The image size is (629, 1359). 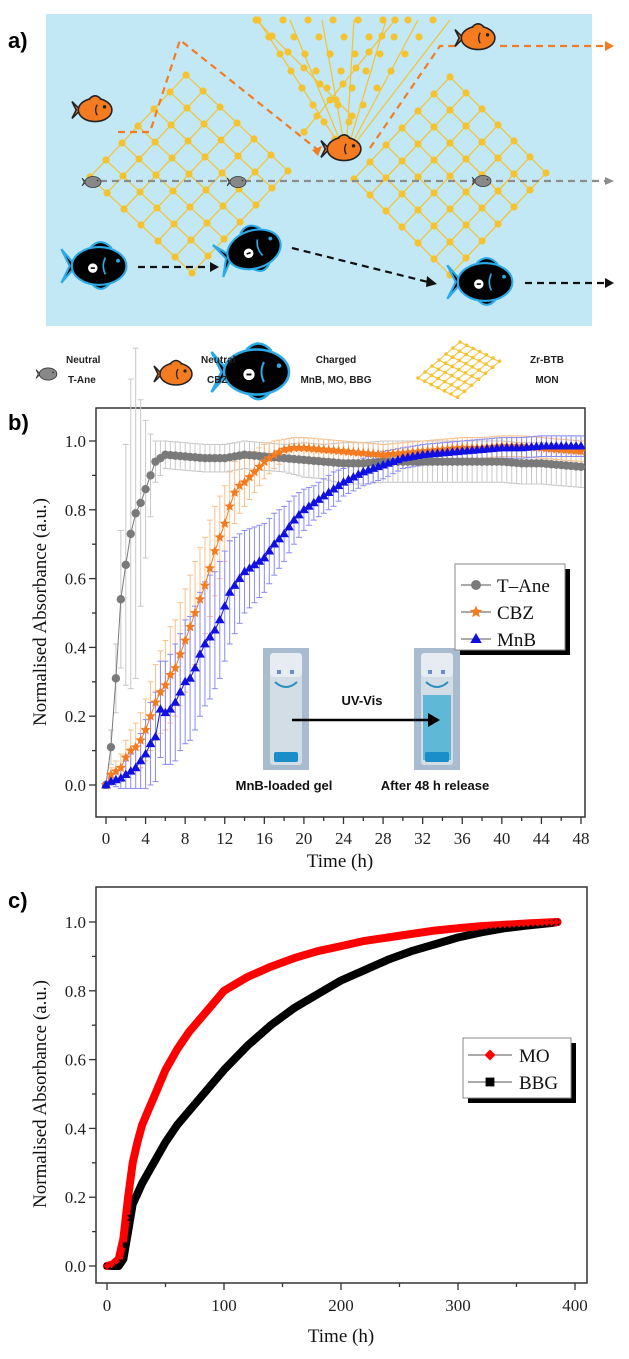 What do you see at coordinates (18, 40) in the screenshot?
I see `panel-a-label: a)` at bounding box center [18, 40].